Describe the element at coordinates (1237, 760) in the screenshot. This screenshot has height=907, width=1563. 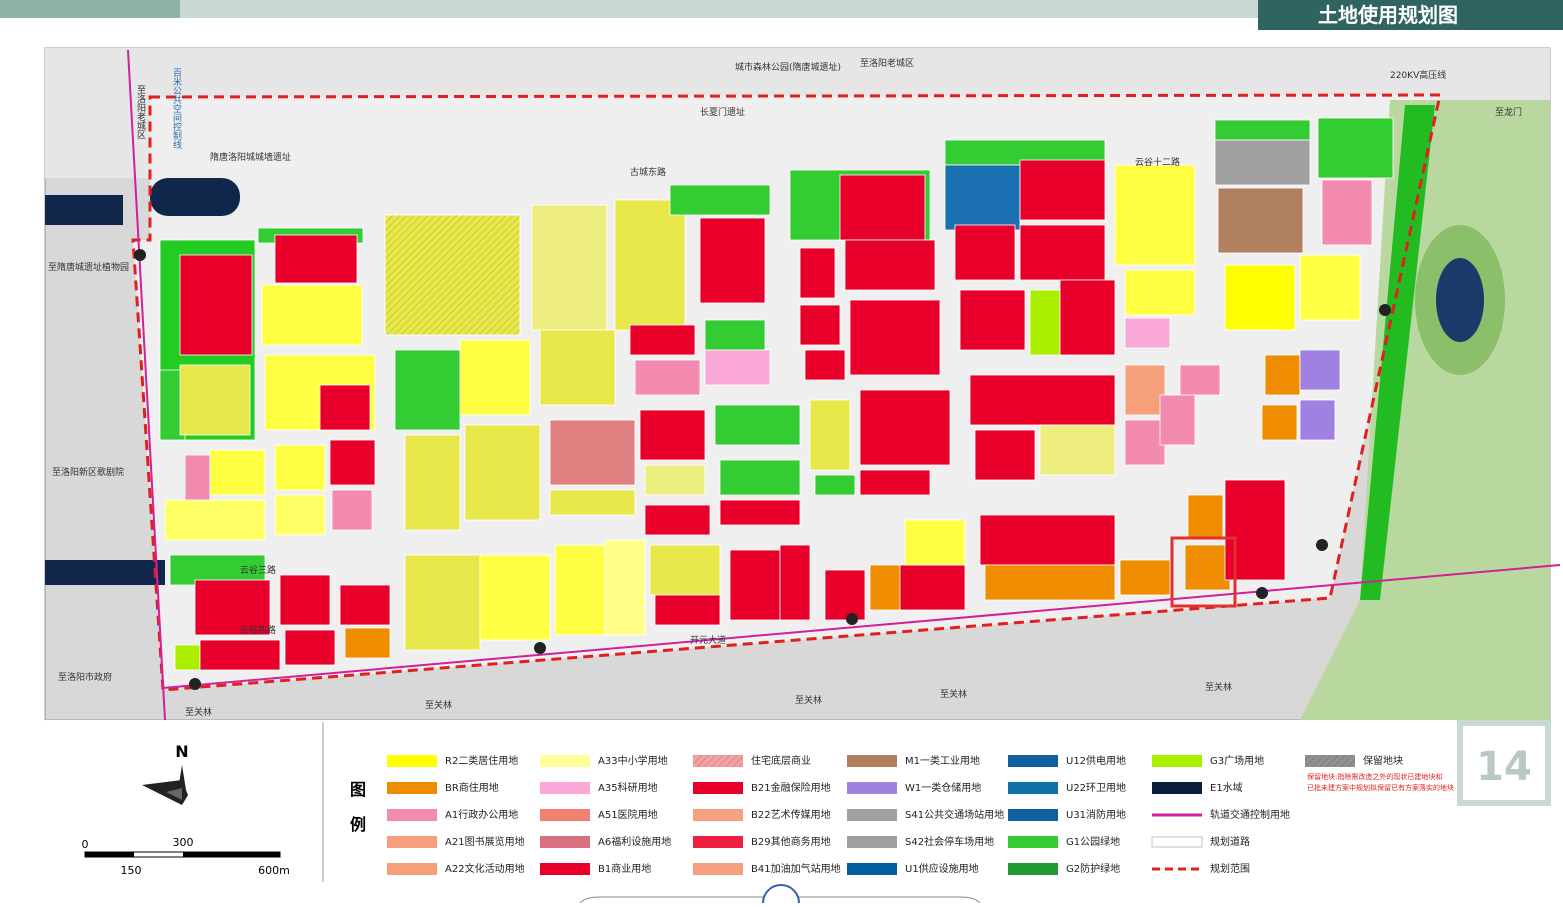
I see `legend-label: G3广场用地` at that location.